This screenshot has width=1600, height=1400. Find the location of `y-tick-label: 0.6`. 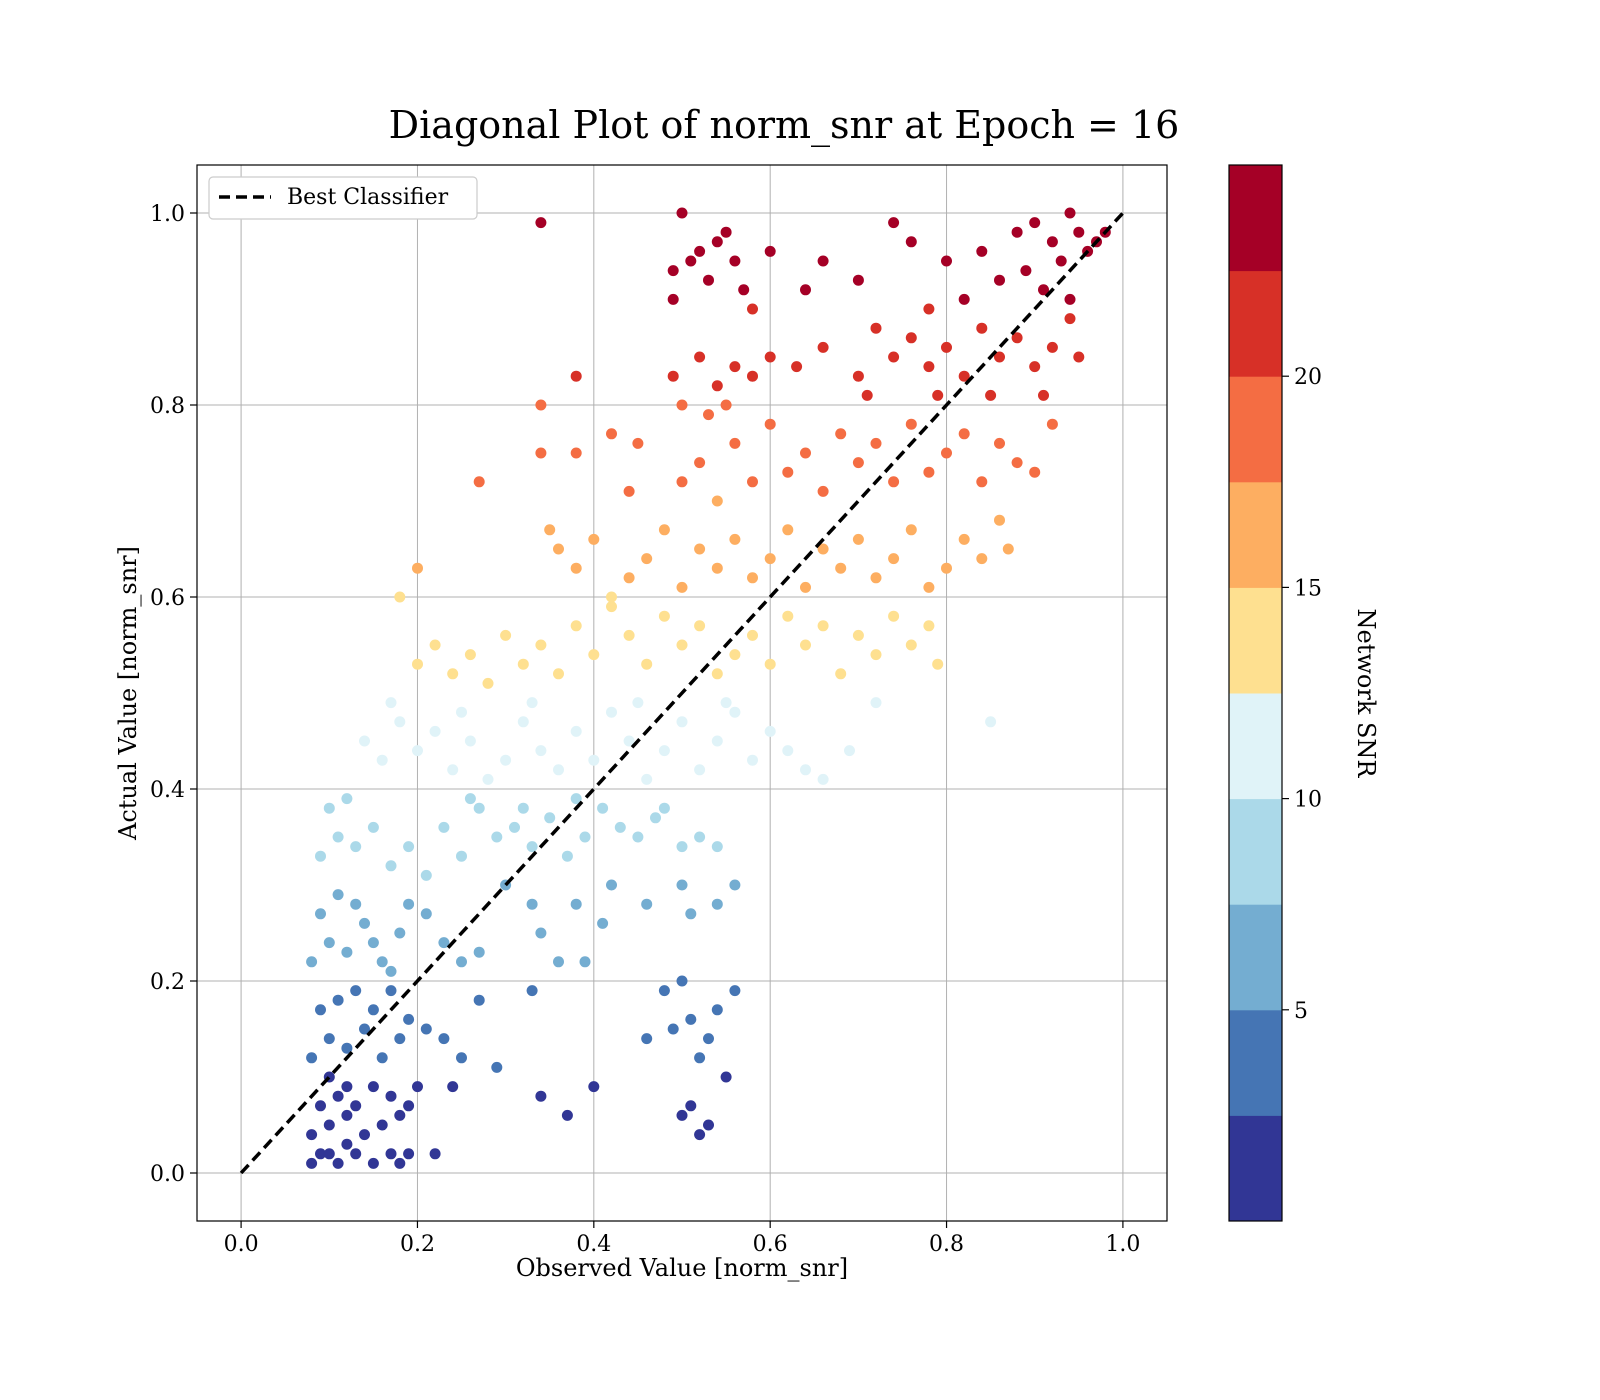

y-tick-label: 0.6 is located at coordinates (167, 598).